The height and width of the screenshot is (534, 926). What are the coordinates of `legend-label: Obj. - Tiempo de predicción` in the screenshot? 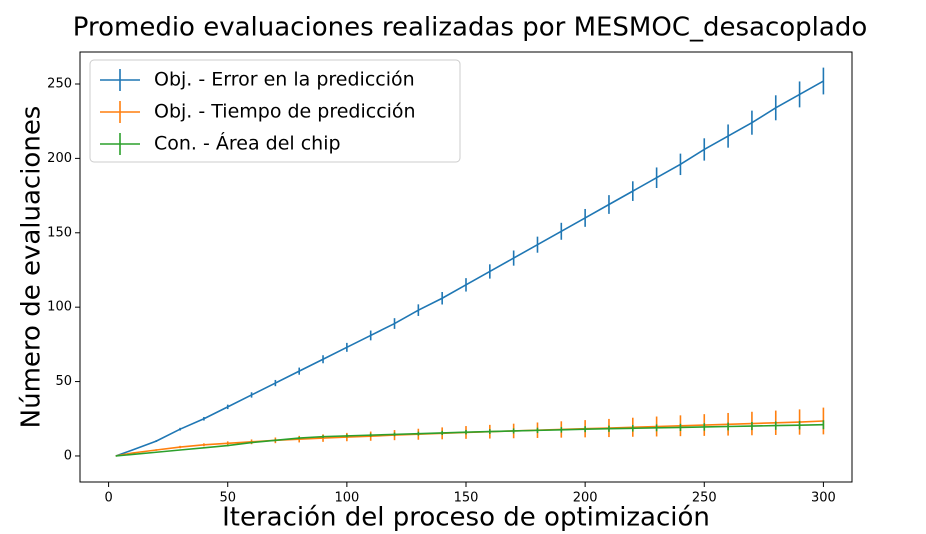 It's located at (285, 112).